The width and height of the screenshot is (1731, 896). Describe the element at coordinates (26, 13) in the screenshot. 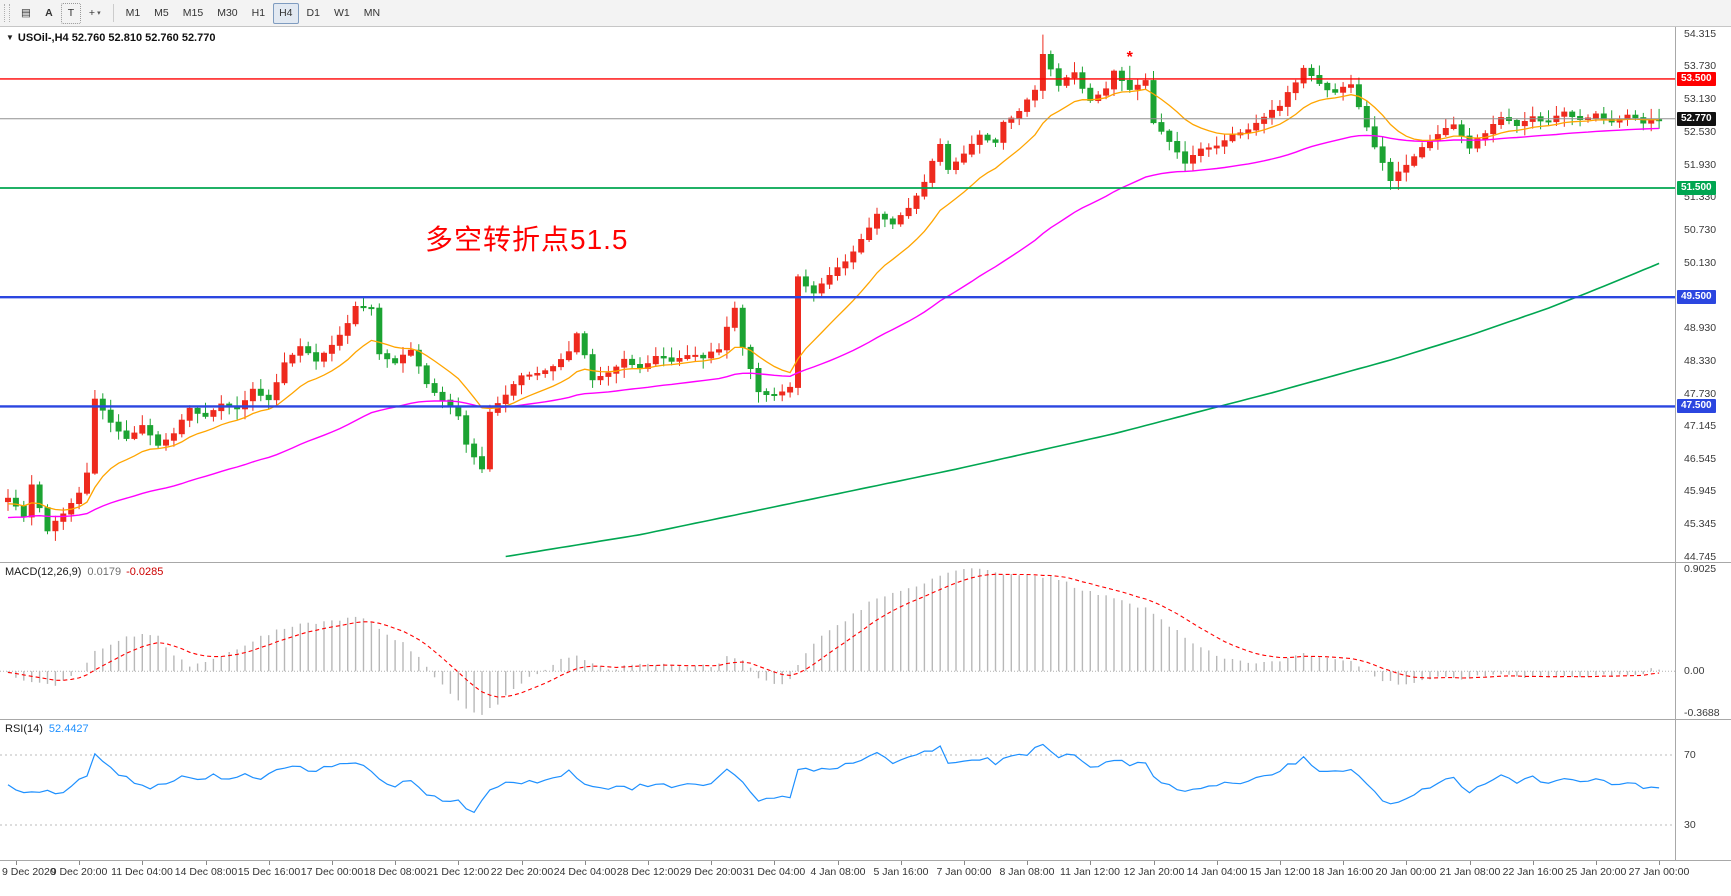

I see `chart-list-icon: ▤` at that location.